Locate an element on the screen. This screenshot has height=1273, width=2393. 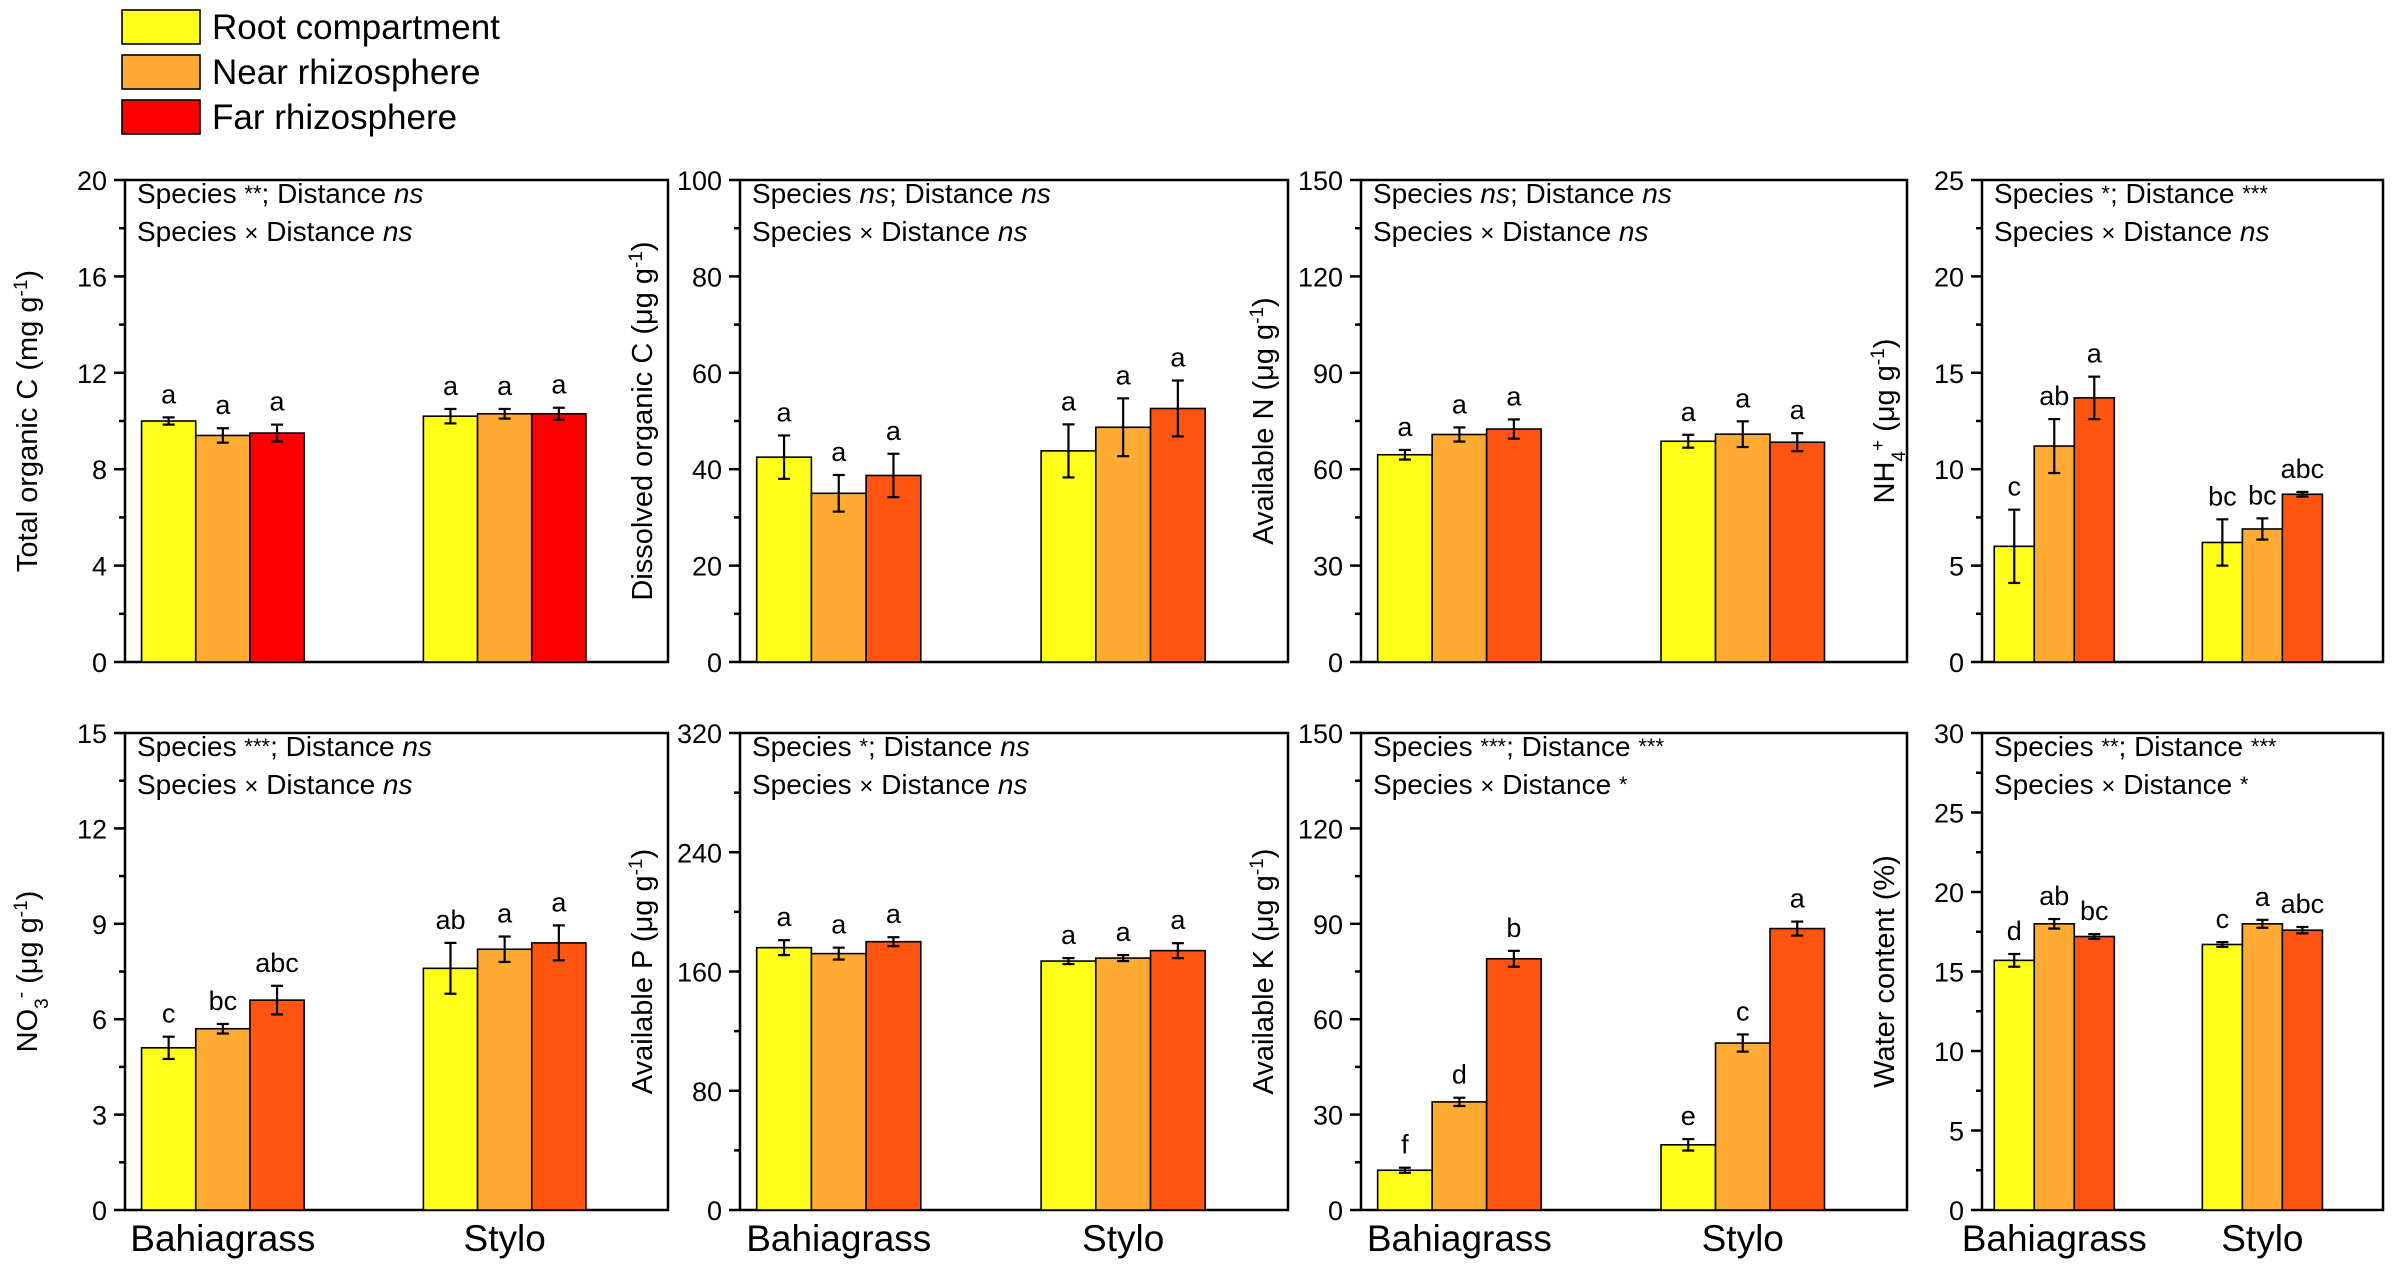
y-tick-label: 15 is located at coordinates (1949, 374).